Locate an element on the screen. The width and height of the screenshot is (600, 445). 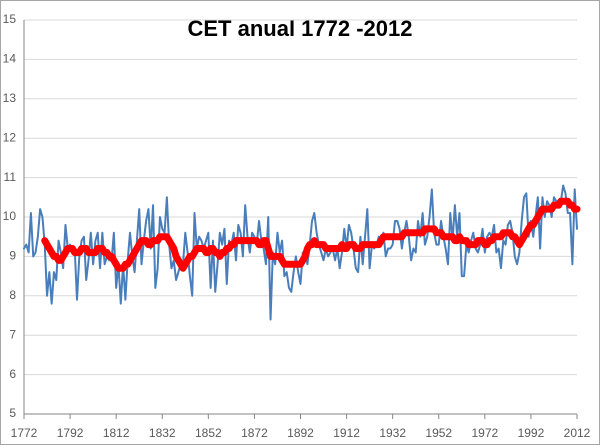
x-tick-label: 1852 is located at coordinates (208, 433).